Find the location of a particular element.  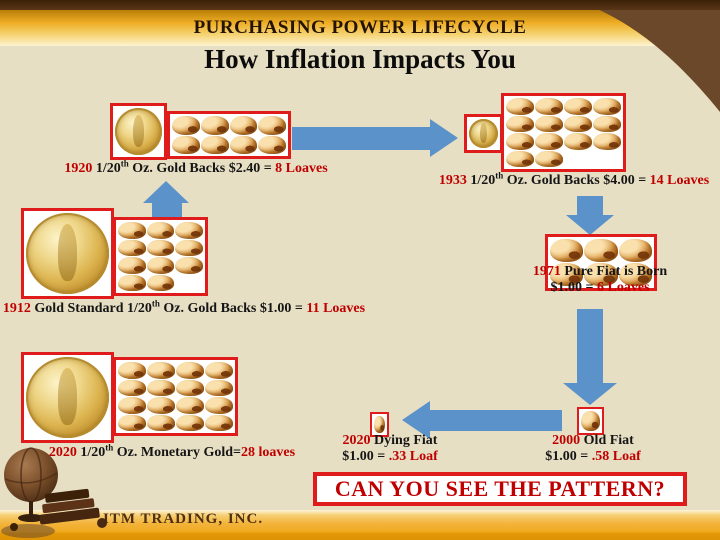

coin-box-1920 is located at coordinates (138, 131).